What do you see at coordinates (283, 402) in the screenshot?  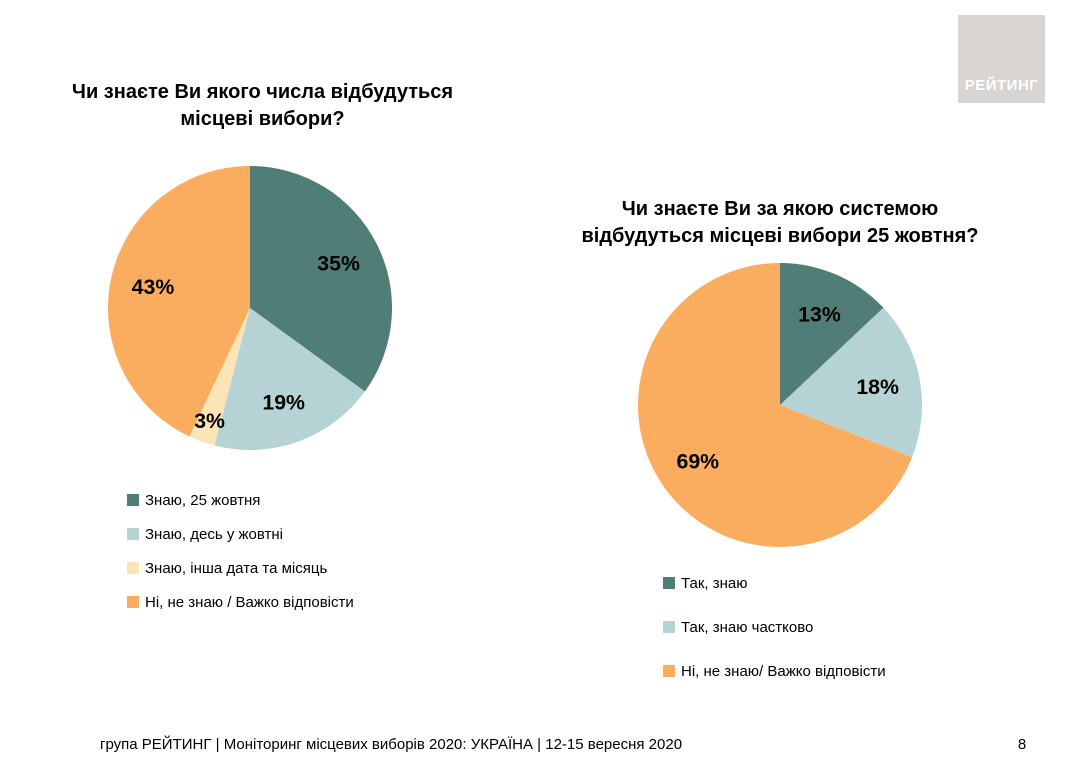 I see `pie-value-label-2: 19%` at bounding box center [283, 402].